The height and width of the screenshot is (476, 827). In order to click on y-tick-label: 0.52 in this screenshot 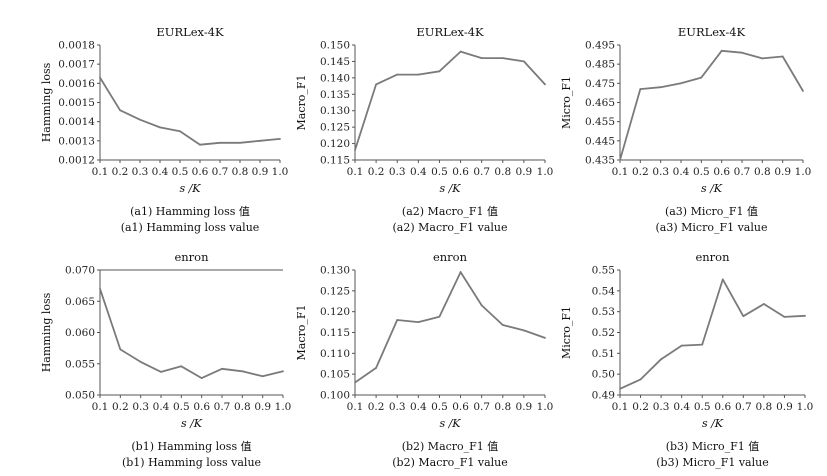, I will do `click(603, 333)`.